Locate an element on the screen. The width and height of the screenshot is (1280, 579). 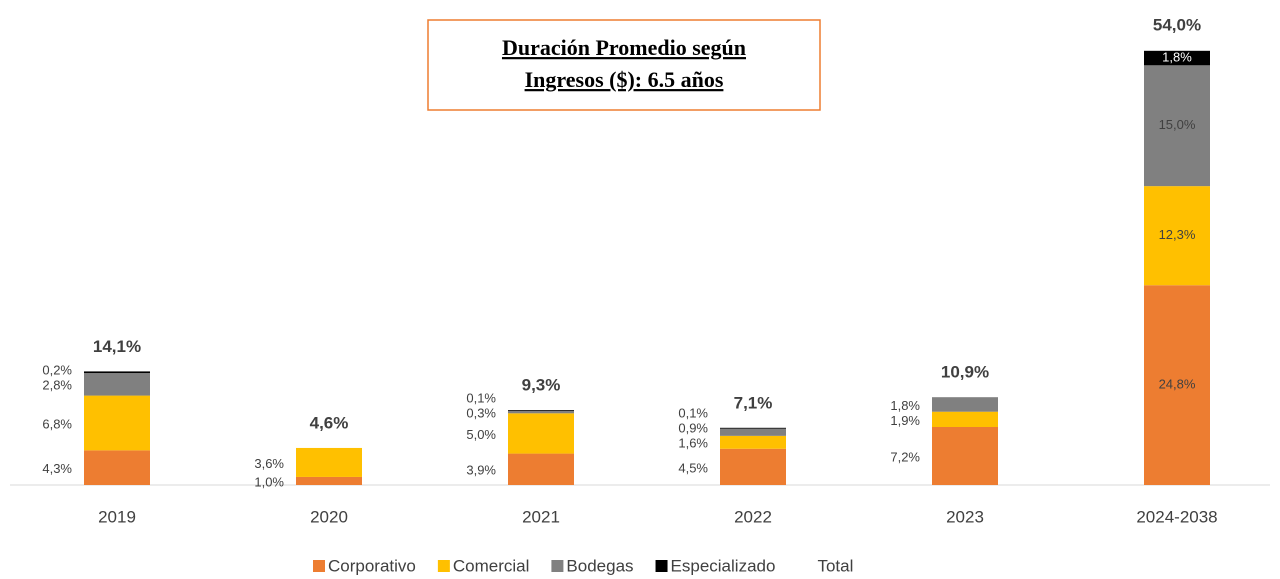
data-label: 15,0% is located at coordinates (1177, 124).